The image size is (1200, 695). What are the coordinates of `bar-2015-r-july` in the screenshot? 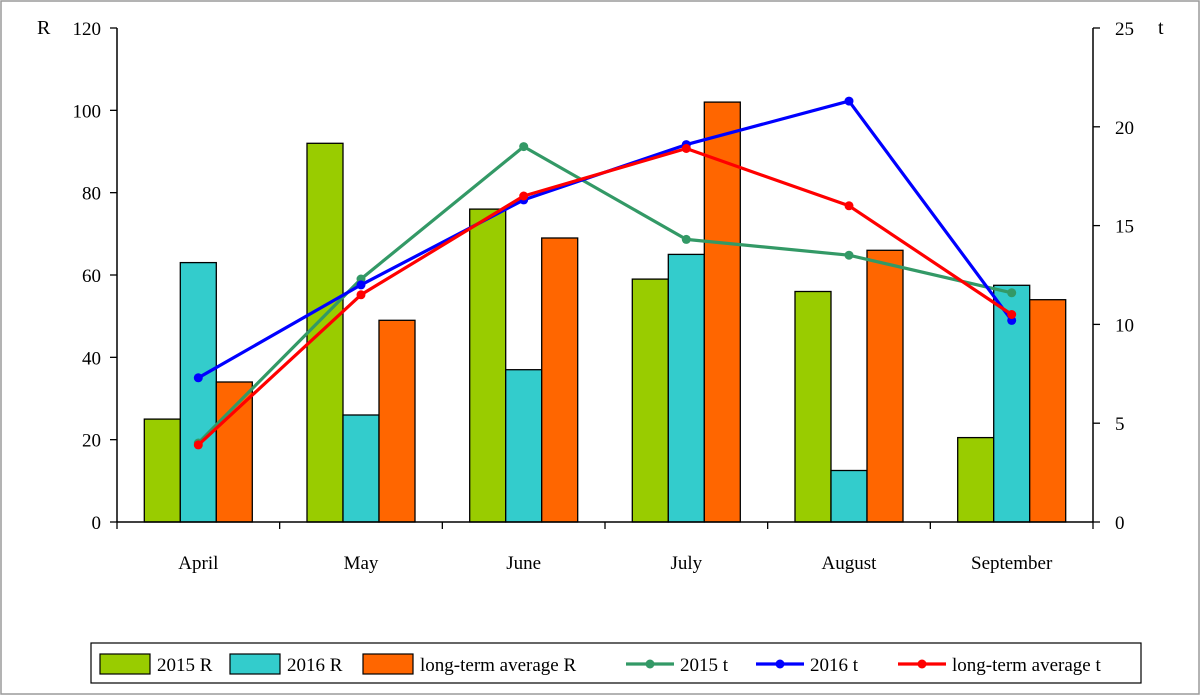 It's located at (650, 400).